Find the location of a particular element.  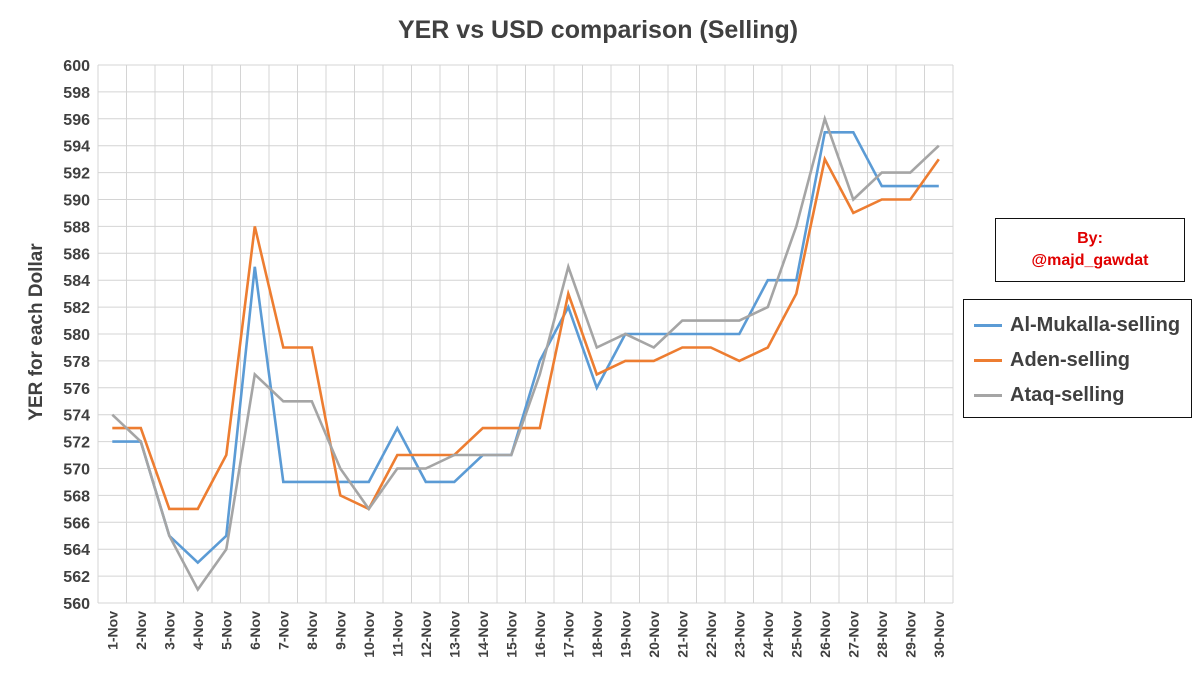

y-tick-label: 584 is located at coordinates (76, 281).